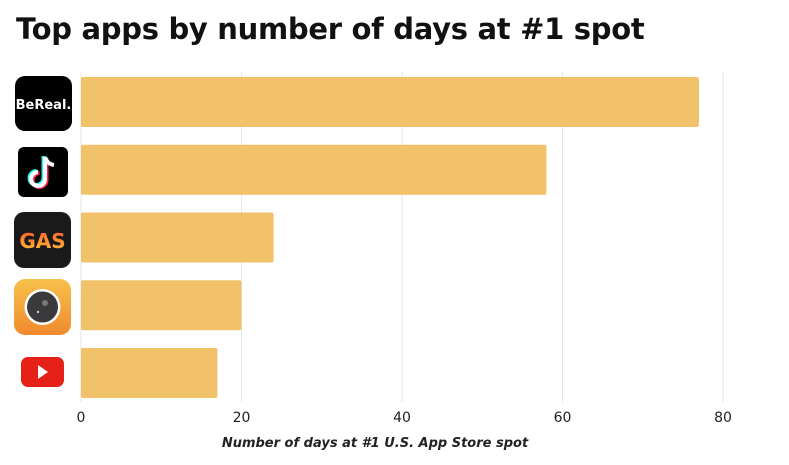 The width and height of the screenshot is (789, 465). I want to click on x-tick-label: 0, so click(81, 418).